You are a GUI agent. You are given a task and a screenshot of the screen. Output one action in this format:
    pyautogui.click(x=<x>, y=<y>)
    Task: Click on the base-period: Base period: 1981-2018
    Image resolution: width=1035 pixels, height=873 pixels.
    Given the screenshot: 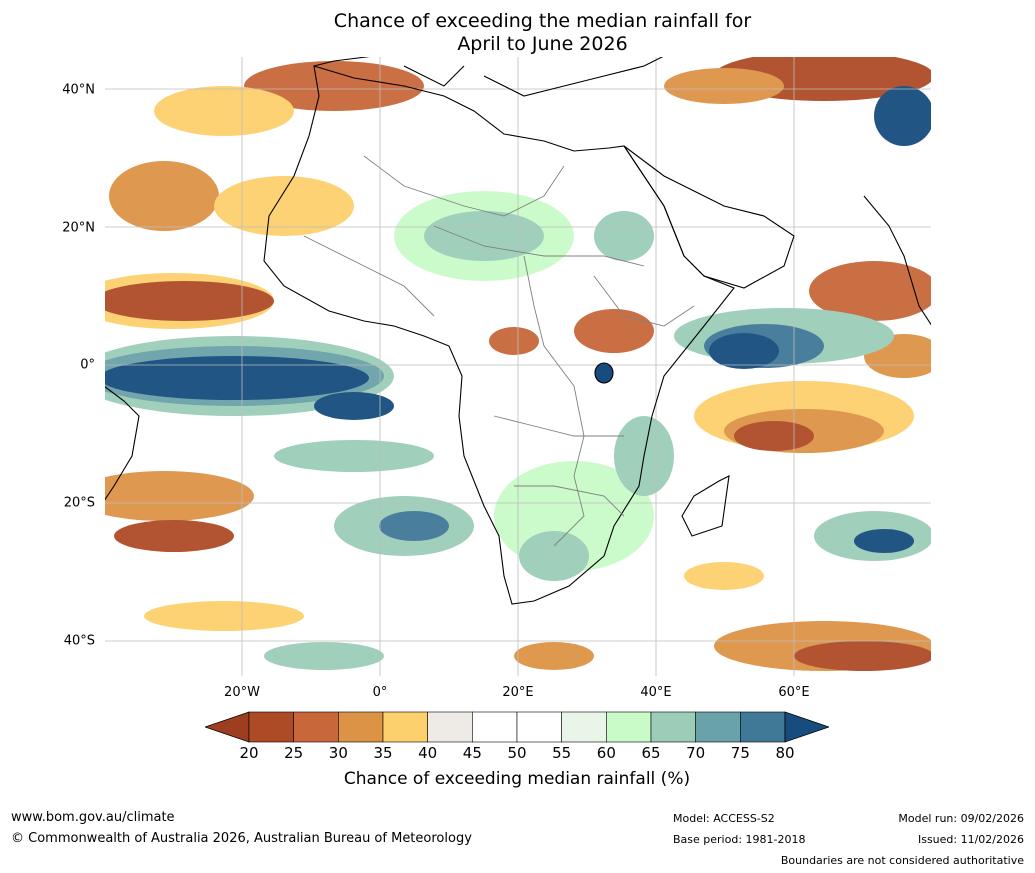 What is the action you would take?
    pyautogui.click(x=739, y=839)
    